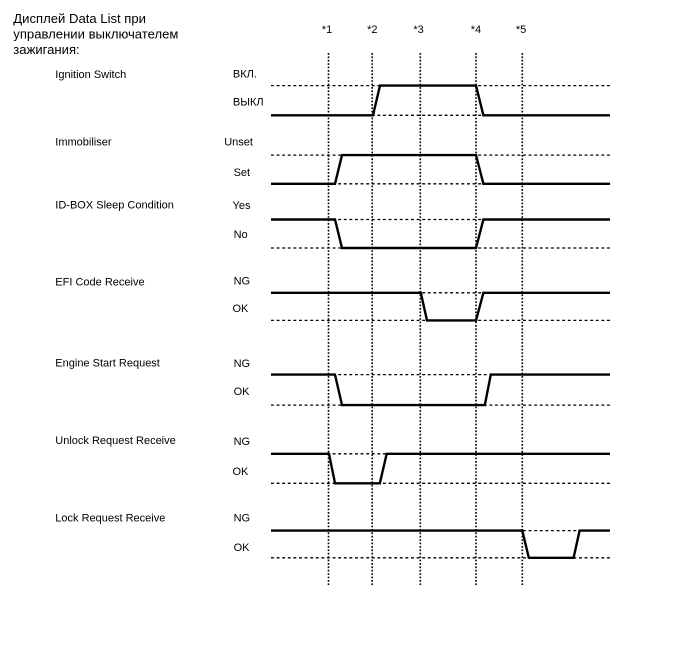 This screenshot has height=658, width=688. Describe the element at coordinates (115, 441) in the screenshot. I see `svg-text: Unlock Request Receive` at that location.